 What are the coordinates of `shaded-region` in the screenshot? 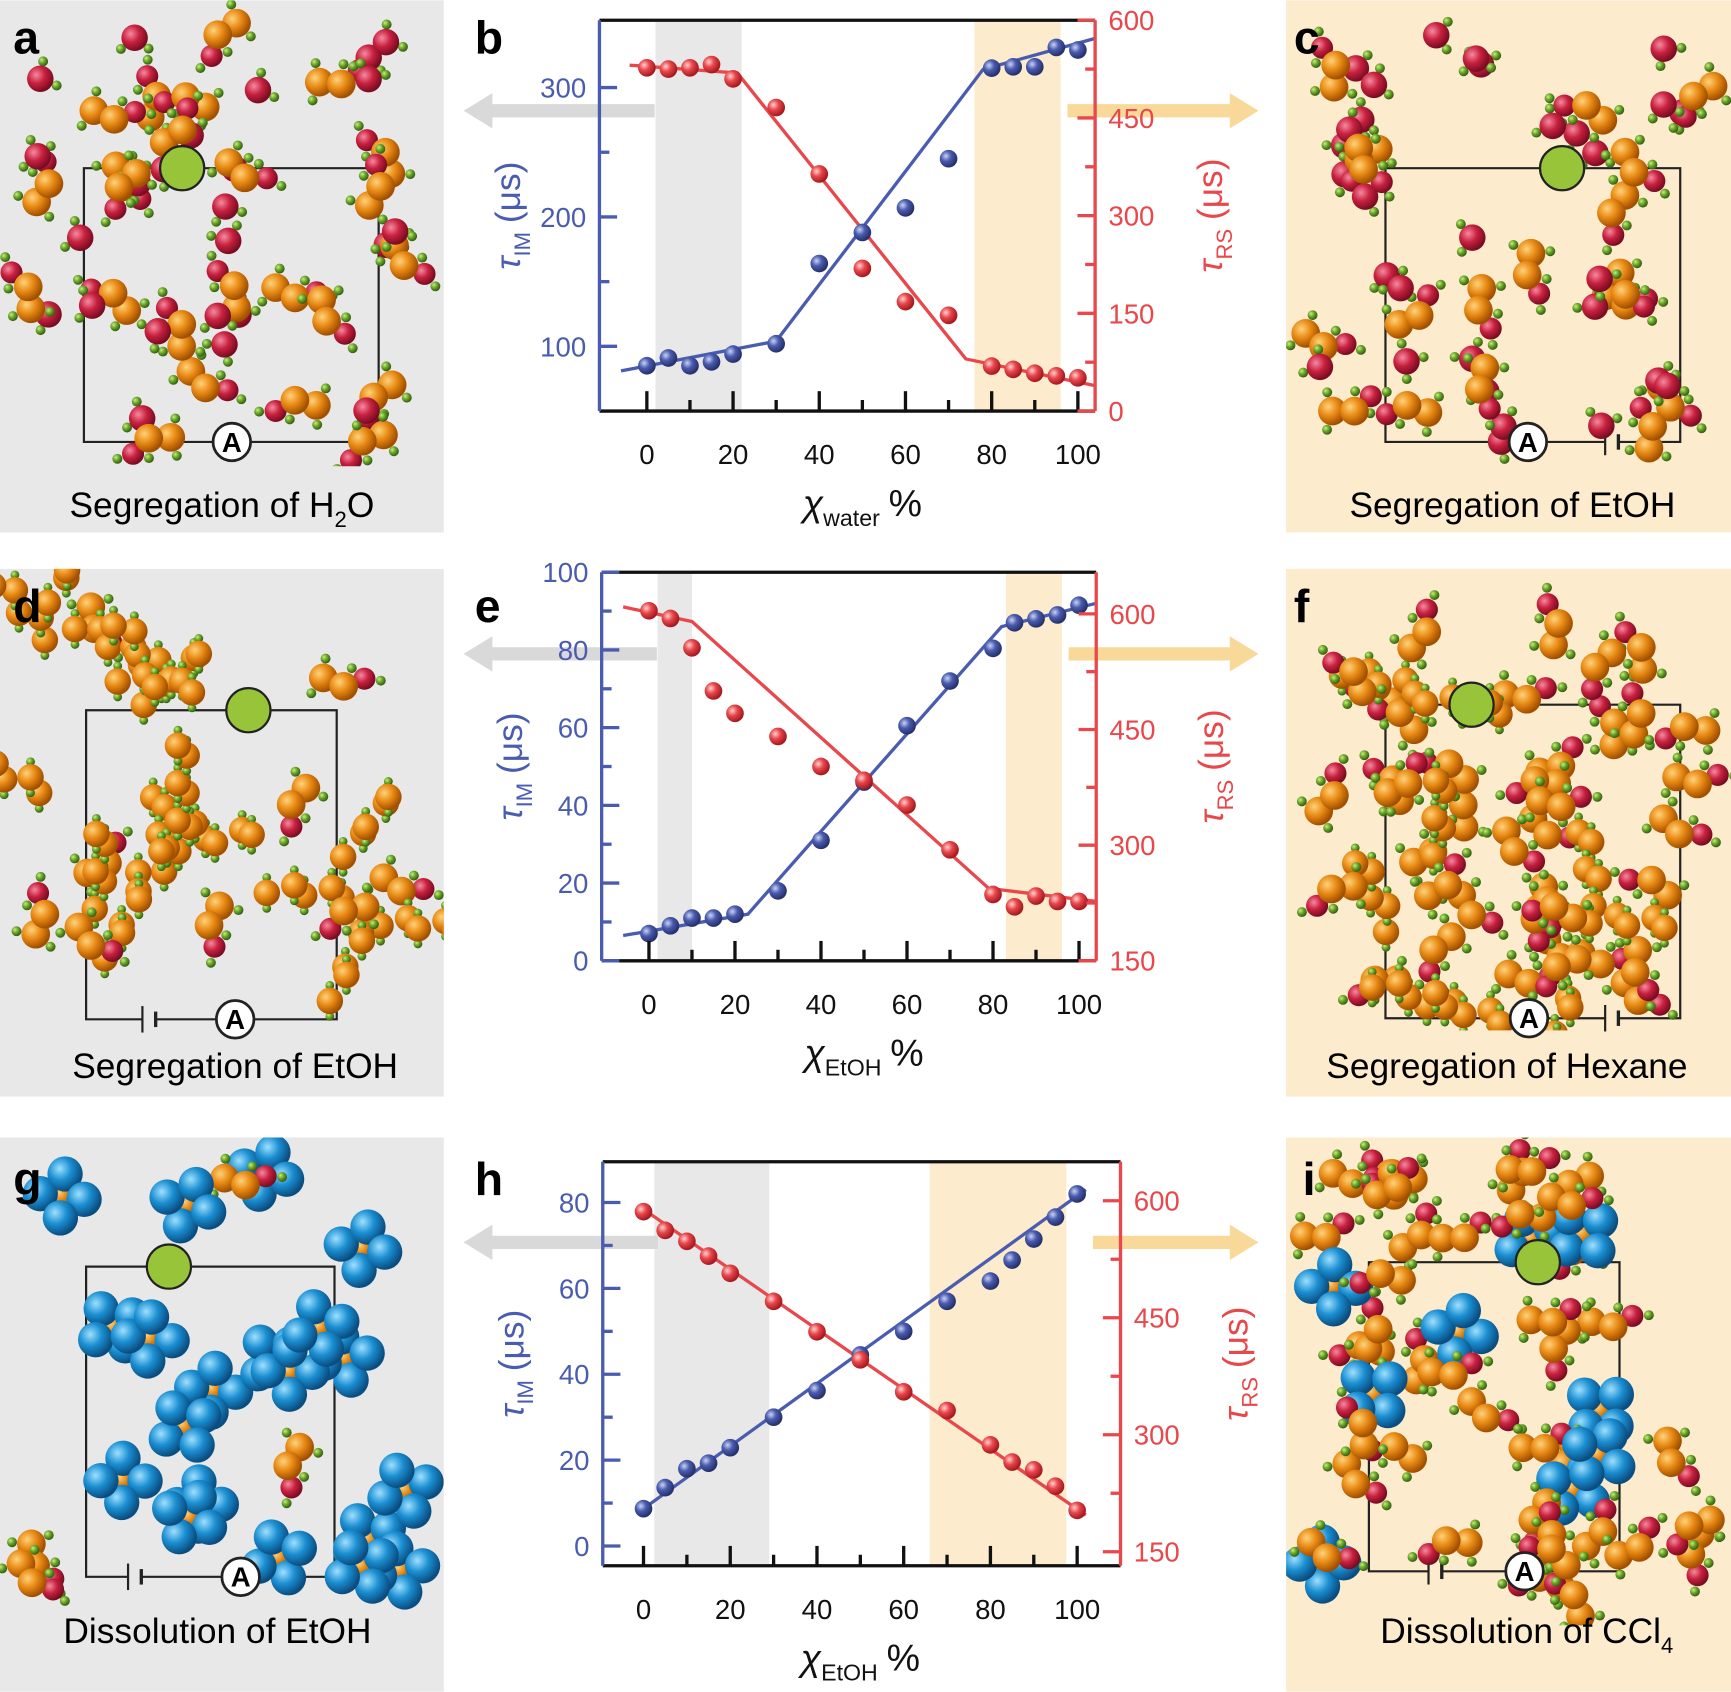 It's located at (674, 766).